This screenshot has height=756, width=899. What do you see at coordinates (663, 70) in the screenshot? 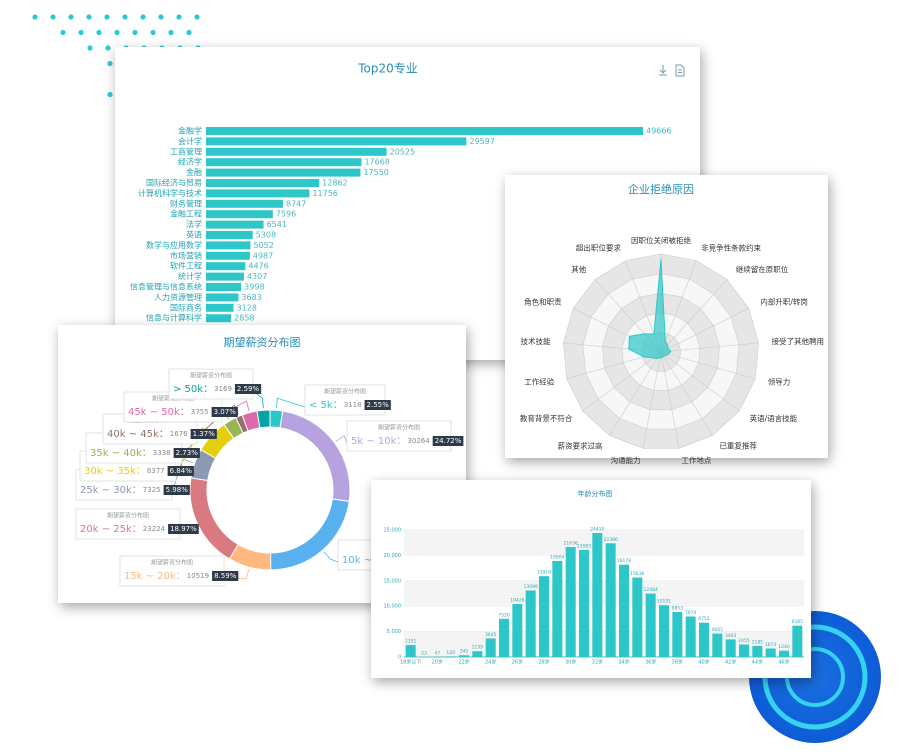
I see `download-icon` at bounding box center [663, 70].